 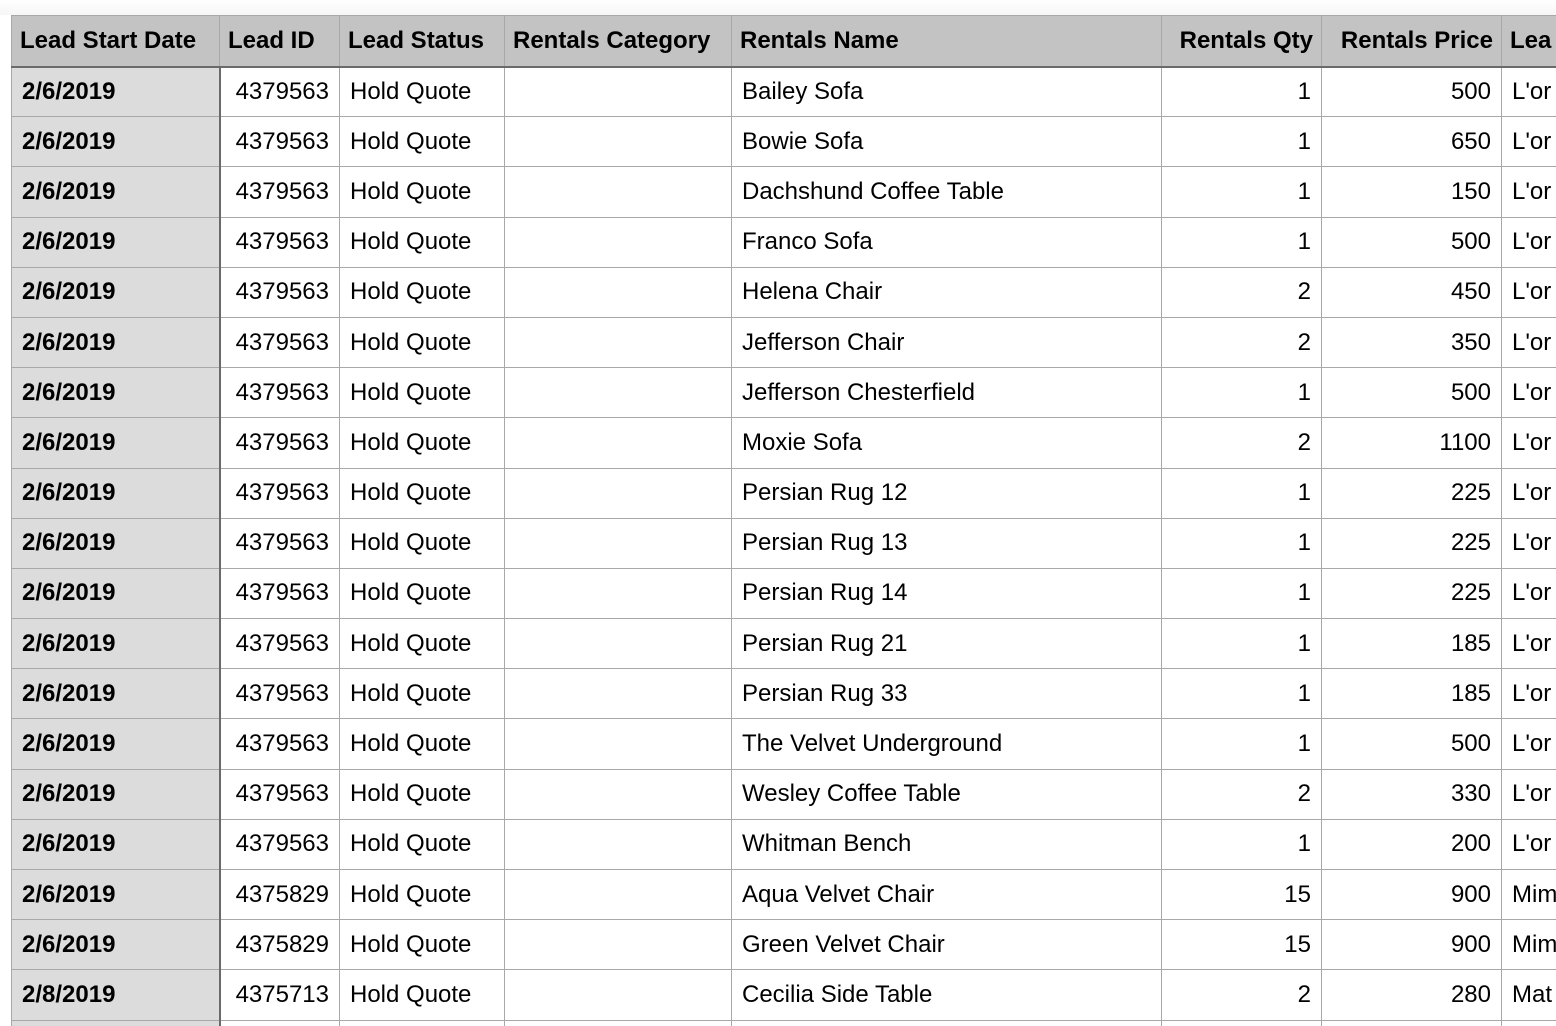 What do you see at coordinates (946, 844) in the screenshot?
I see `cell-rentals-name: Whitman Bench` at bounding box center [946, 844].